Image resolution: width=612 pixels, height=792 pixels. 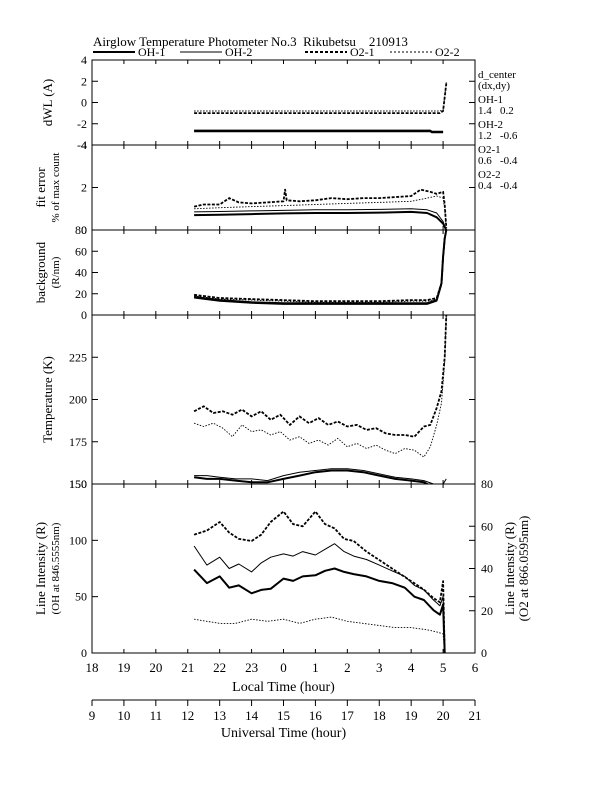 I want to click on panel-fit: 4 2 0 fit error% of max count, so click(x=254, y=187).